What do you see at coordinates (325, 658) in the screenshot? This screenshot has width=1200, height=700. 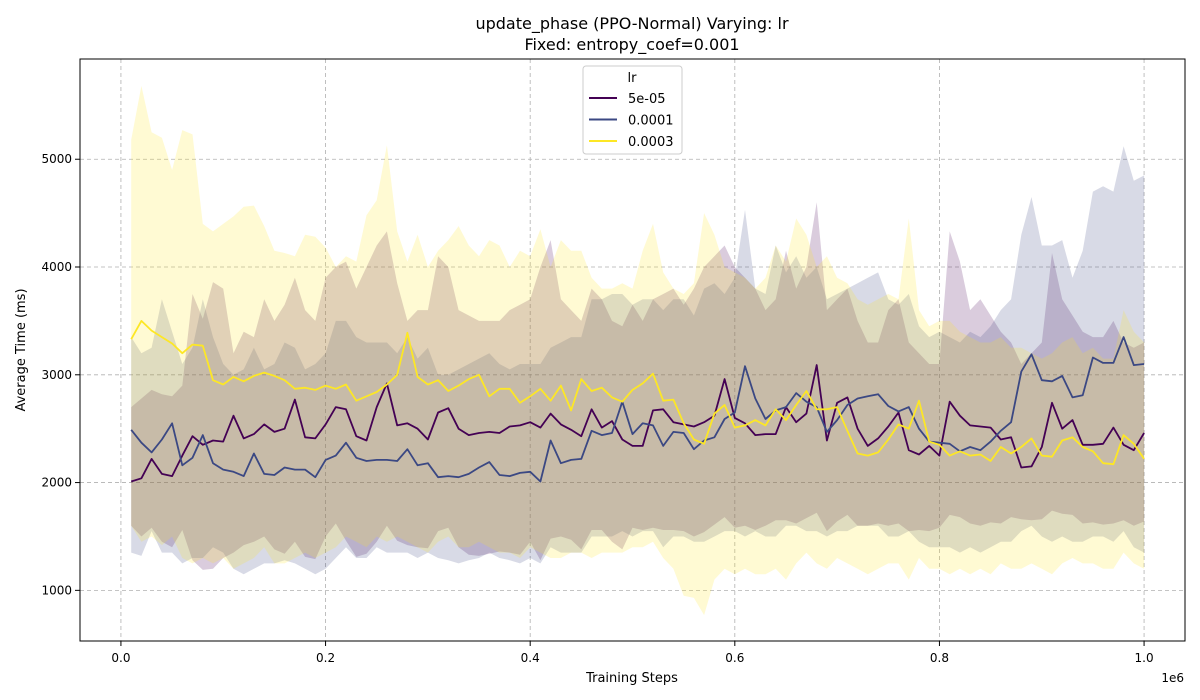 I see `x-tick-label: 0.2` at bounding box center [325, 658].